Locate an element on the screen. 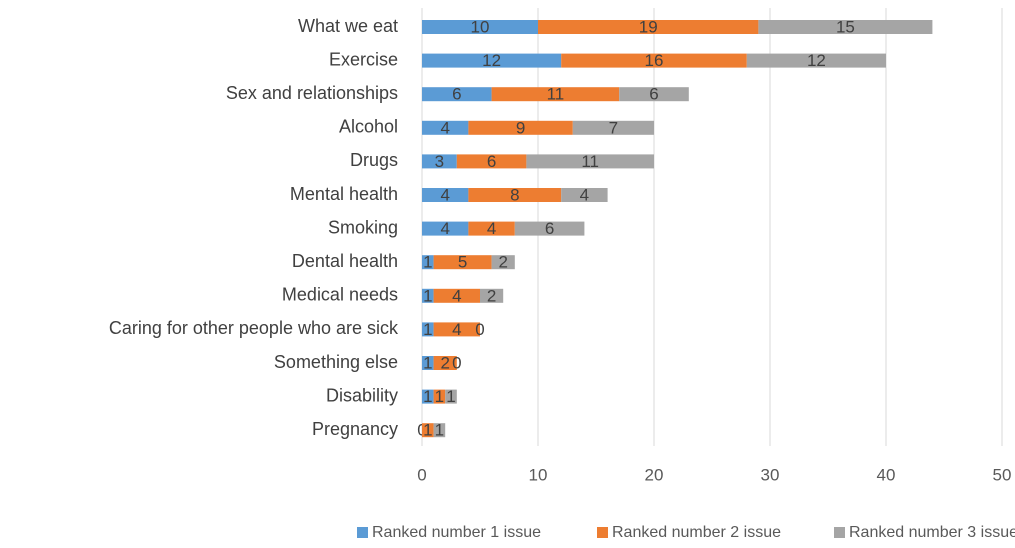 The height and width of the screenshot is (548, 1015). category-label: Alcohol is located at coordinates (368, 127).